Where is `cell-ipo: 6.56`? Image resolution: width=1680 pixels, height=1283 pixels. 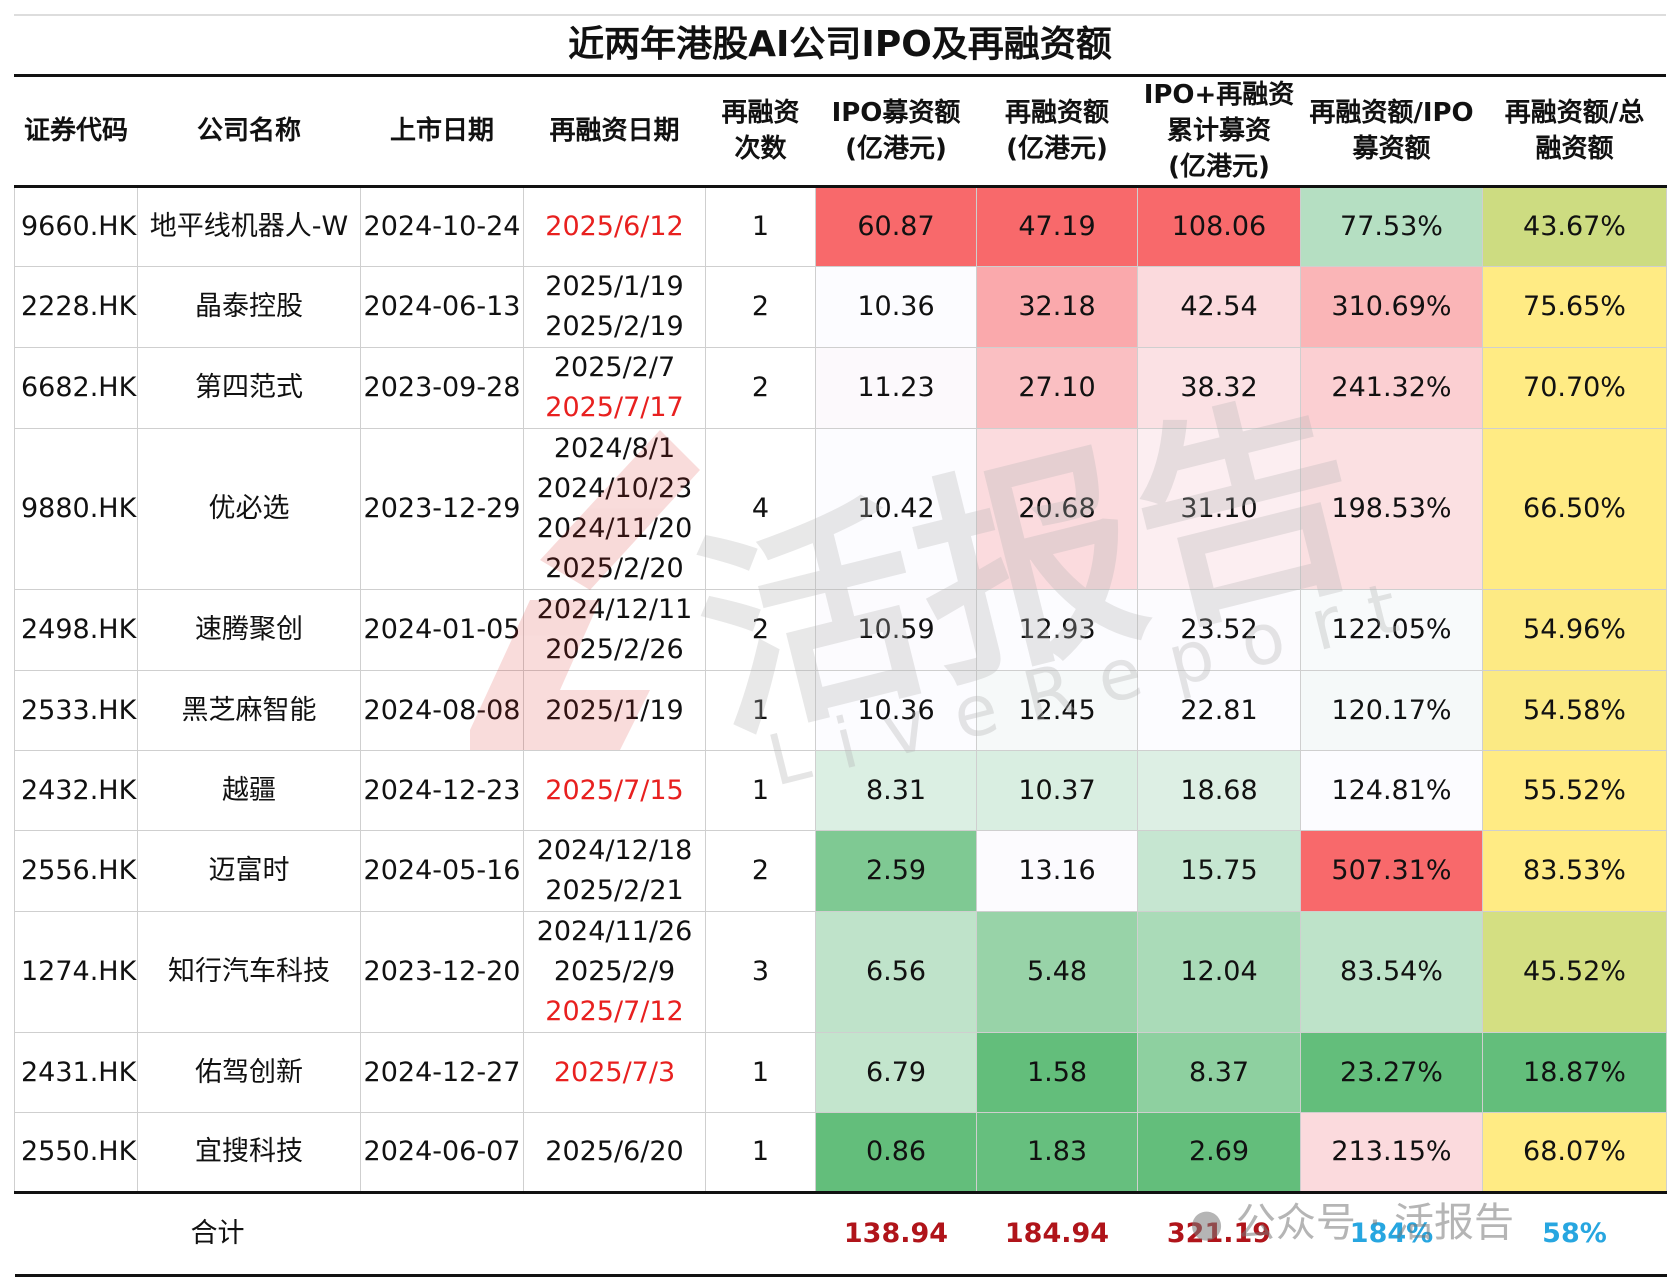
cell-ipo: 6.56 is located at coordinates (896, 972).